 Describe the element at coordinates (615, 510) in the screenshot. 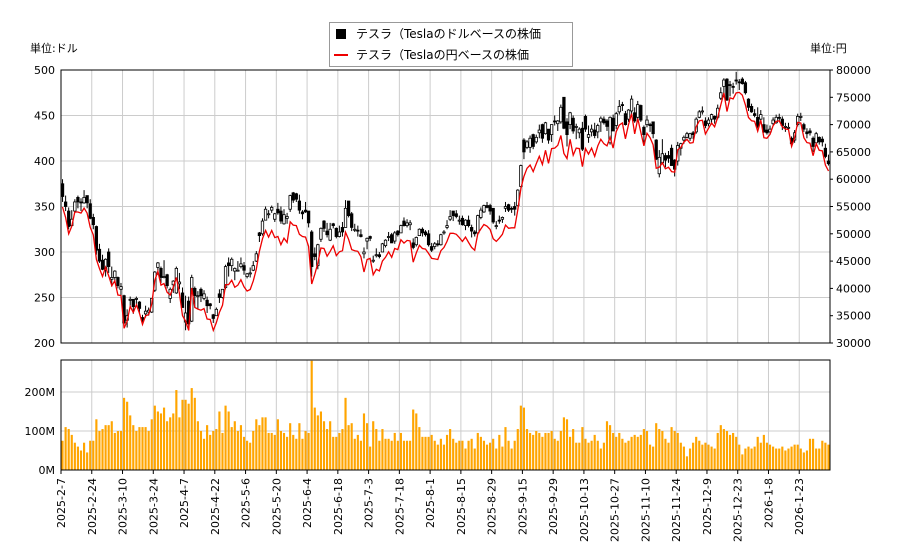

I see `x-tick-label: 2025-10-27` at that location.